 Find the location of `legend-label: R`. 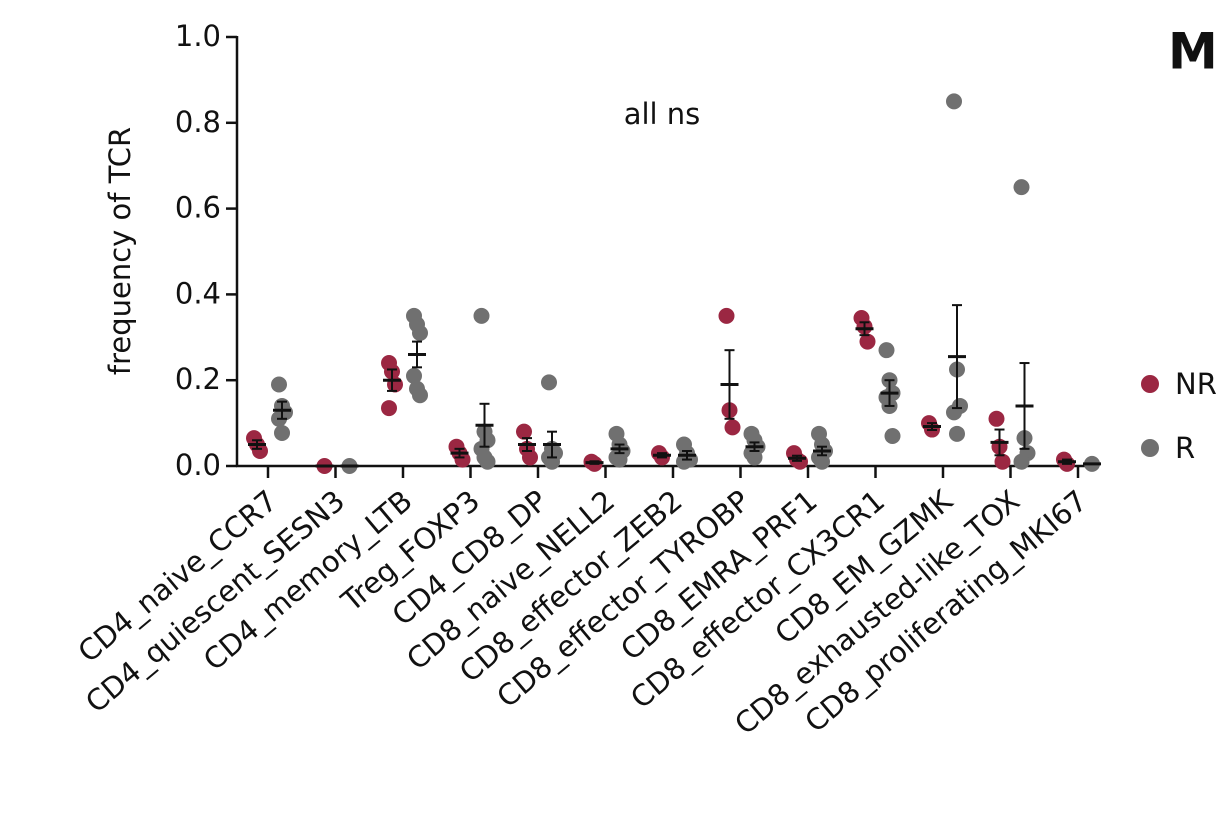

legend-label: R is located at coordinates (1185, 448).